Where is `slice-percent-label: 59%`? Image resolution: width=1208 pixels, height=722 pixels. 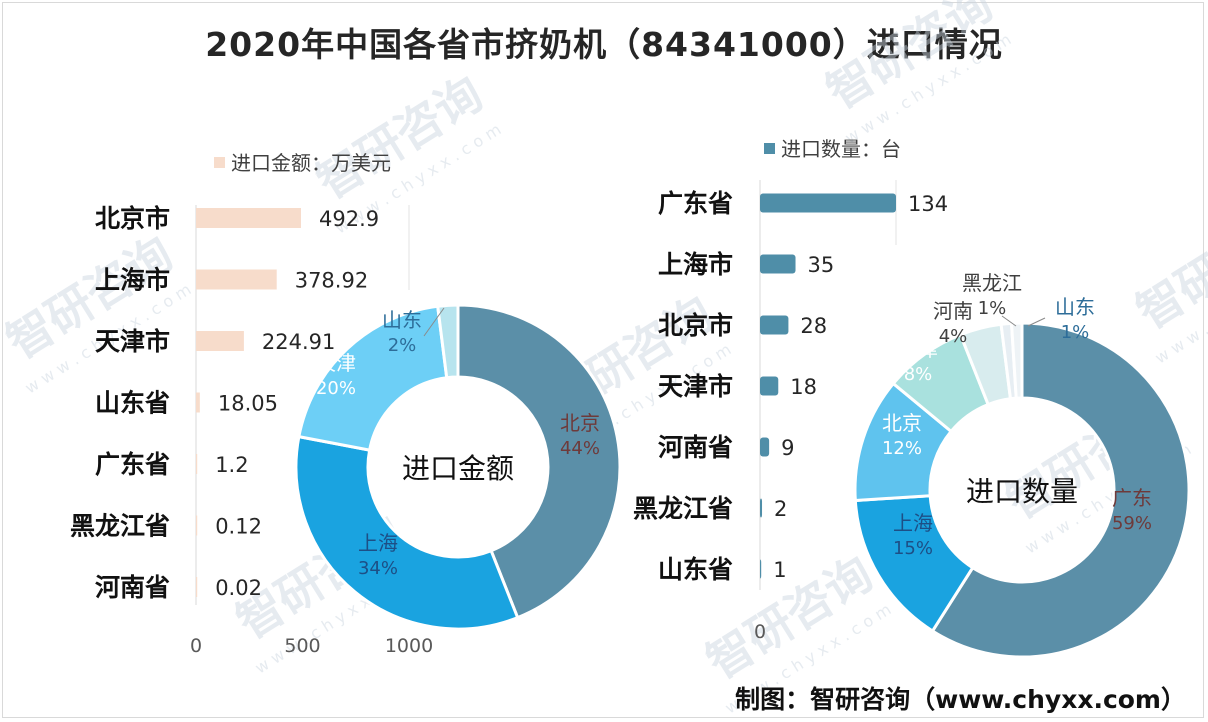 slice-percent-label: 59% is located at coordinates (1132, 523).